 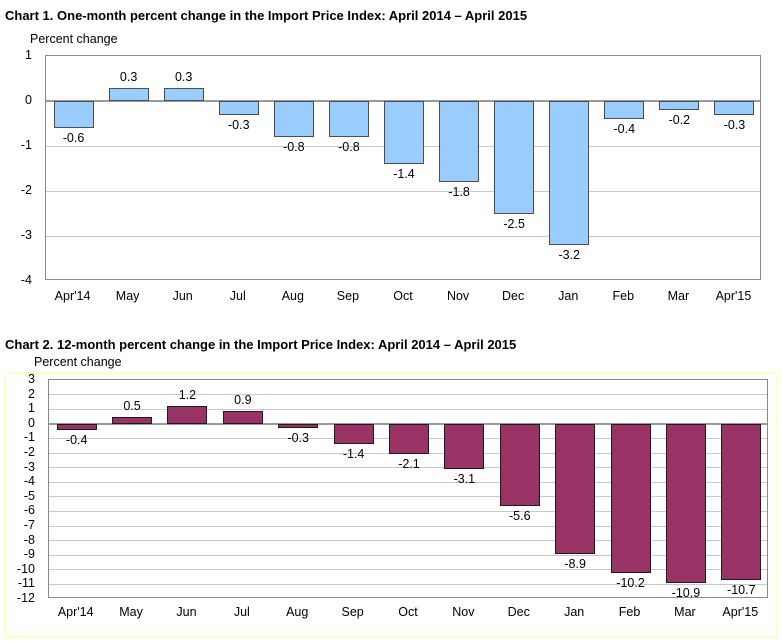 I want to click on bar-value-label: -5.6, so click(x=519, y=515).